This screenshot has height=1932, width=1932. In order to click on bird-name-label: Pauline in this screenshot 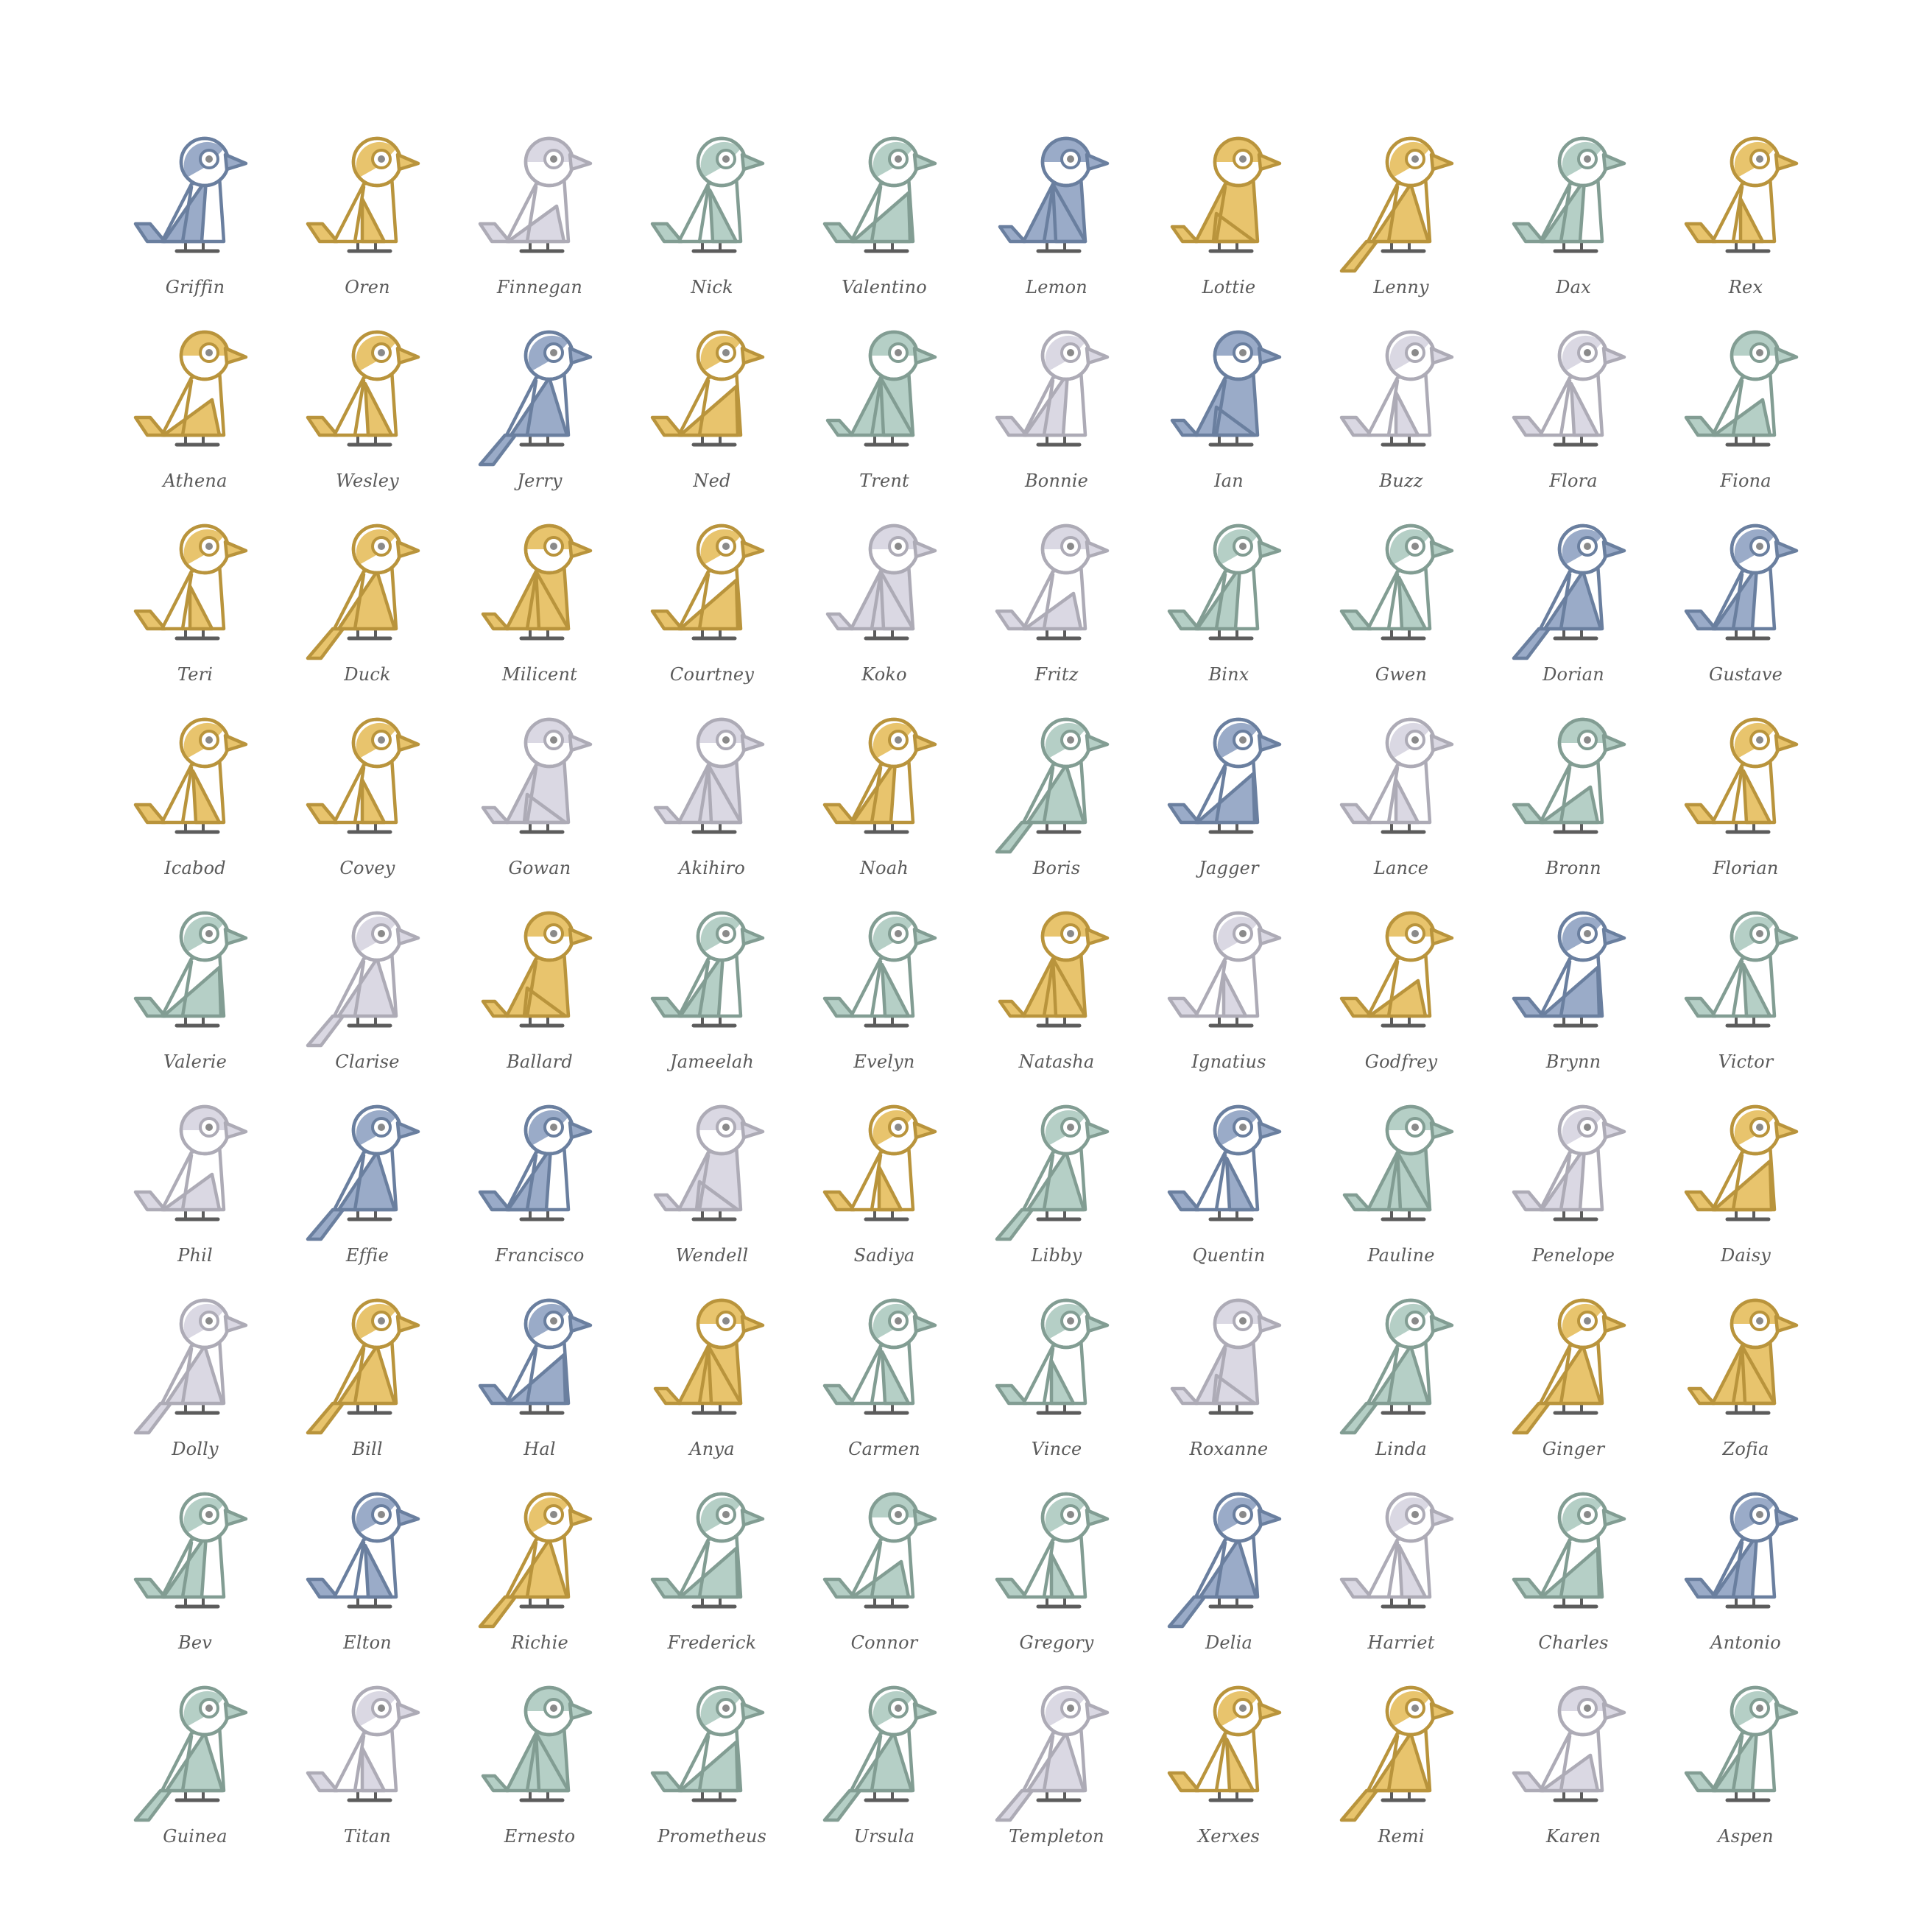, I will do `click(1401, 1255)`.